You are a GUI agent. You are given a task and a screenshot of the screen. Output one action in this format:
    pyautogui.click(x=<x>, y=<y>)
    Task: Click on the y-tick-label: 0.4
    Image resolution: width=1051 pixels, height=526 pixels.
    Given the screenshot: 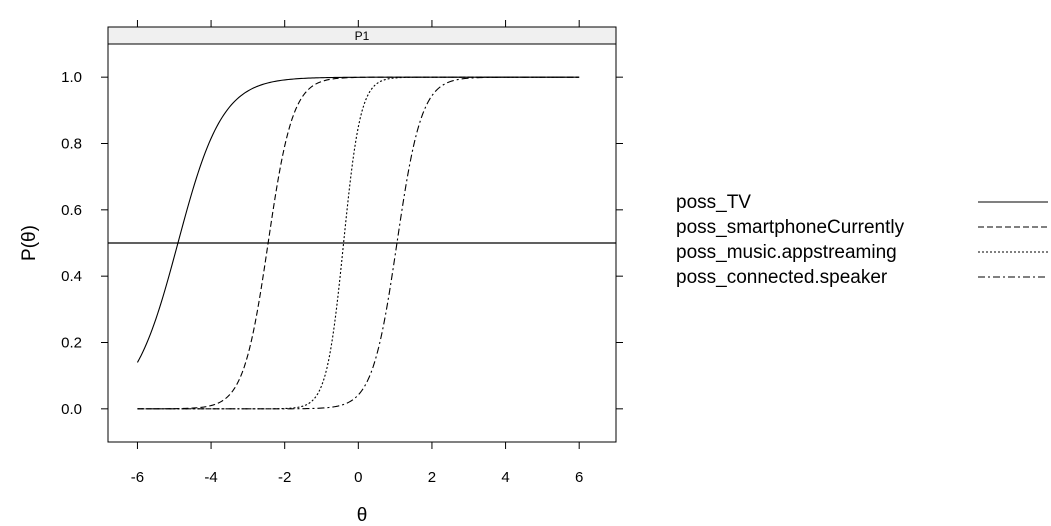 What is the action you would take?
    pyautogui.click(x=71, y=276)
    